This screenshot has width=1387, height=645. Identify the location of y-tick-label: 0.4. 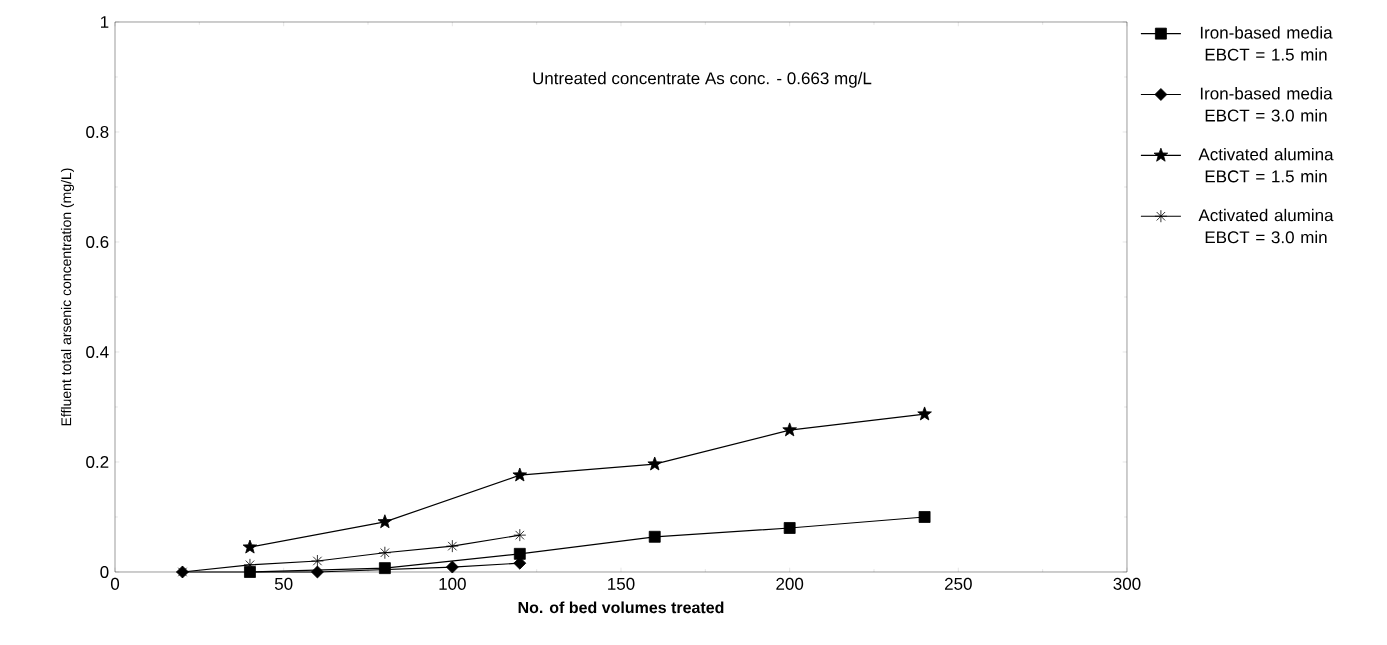
(97, 352).